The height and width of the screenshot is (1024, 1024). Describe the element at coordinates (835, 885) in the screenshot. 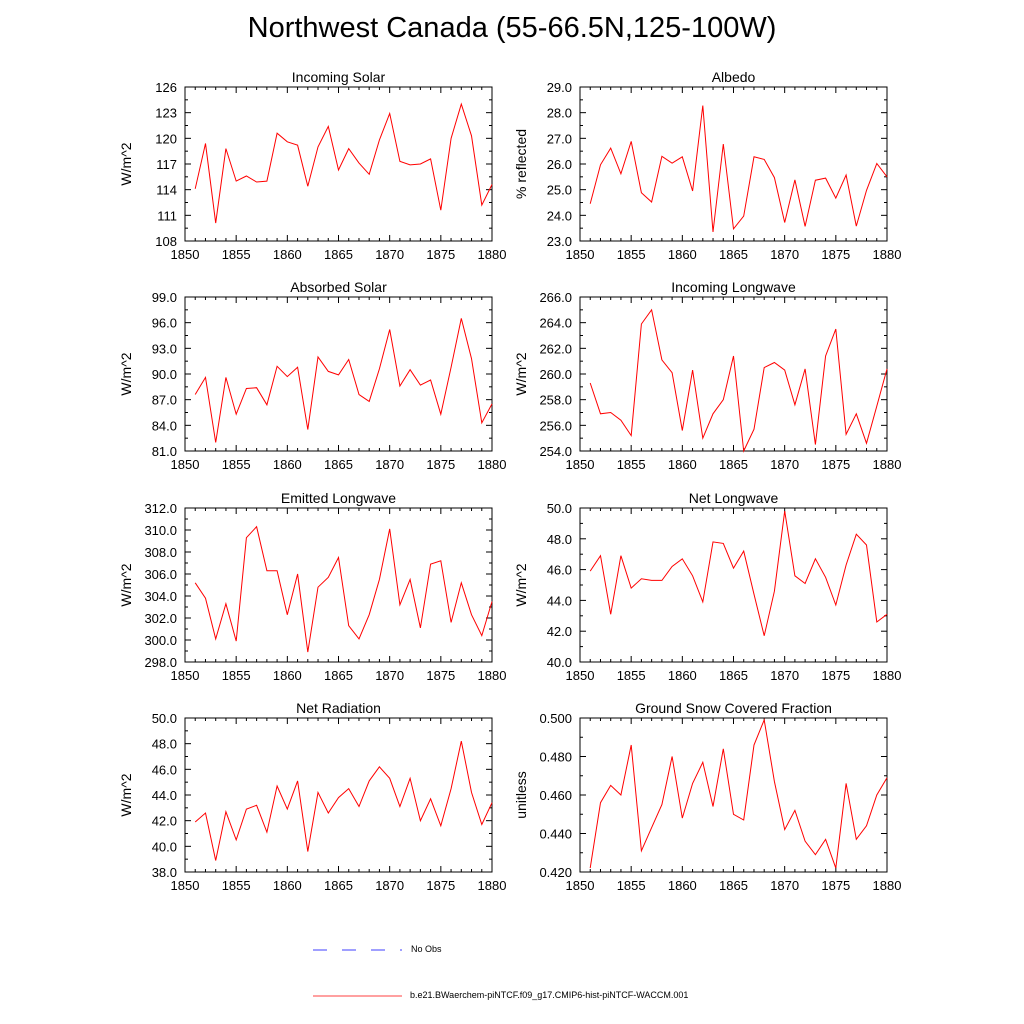

I see `panel-8-xtick-label: 1875` at that location.